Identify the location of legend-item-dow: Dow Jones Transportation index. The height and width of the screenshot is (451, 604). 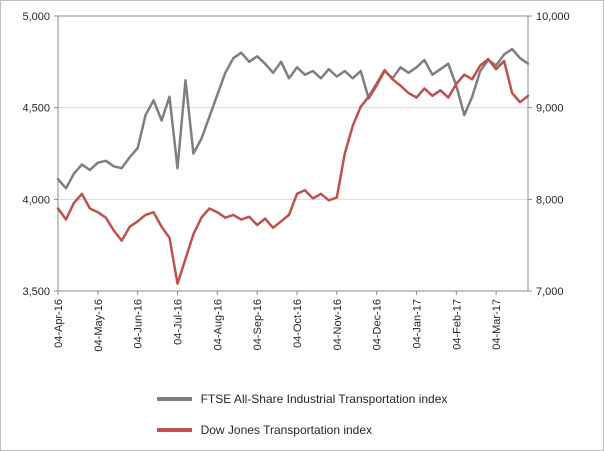
(264, 430).